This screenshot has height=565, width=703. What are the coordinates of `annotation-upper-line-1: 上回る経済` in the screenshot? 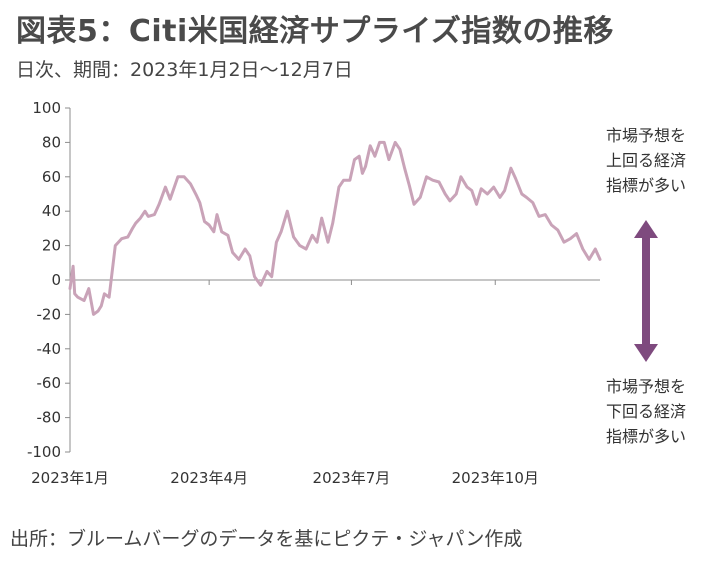 It's located at (646, 160).